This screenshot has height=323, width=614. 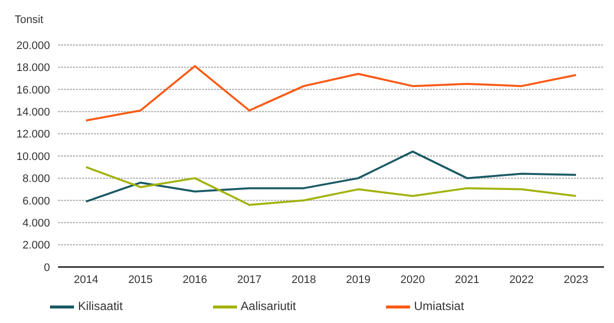 What do you see at coordinates (521, 280) in the screenshot?
I see `x-tick-label: 2022` at bounding box center [521, 280].